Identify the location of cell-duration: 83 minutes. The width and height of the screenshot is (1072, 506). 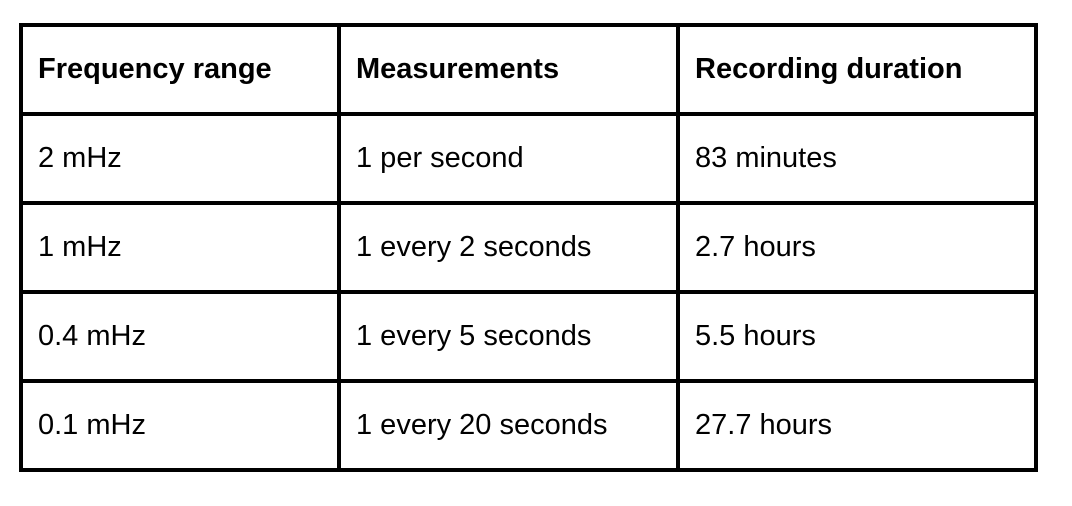
(857, 158).